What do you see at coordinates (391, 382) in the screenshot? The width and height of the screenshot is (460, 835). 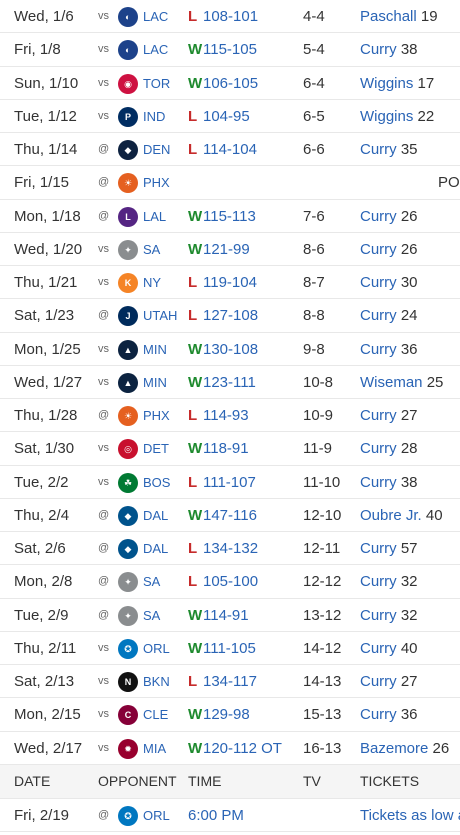 I see `leader-name: Wiseman` at bounding box center [391, 382].